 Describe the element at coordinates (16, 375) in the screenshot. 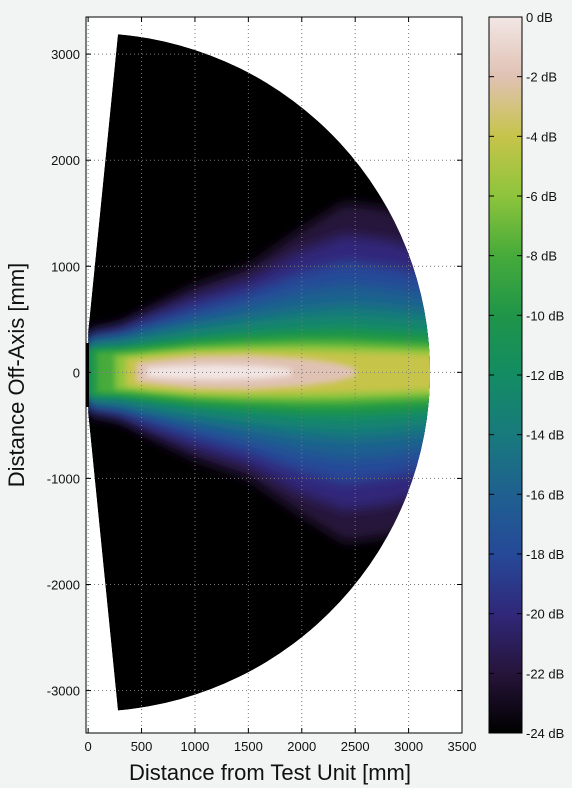

I see `y-axis-label: Distance Off-Axis [mm]` at that location.